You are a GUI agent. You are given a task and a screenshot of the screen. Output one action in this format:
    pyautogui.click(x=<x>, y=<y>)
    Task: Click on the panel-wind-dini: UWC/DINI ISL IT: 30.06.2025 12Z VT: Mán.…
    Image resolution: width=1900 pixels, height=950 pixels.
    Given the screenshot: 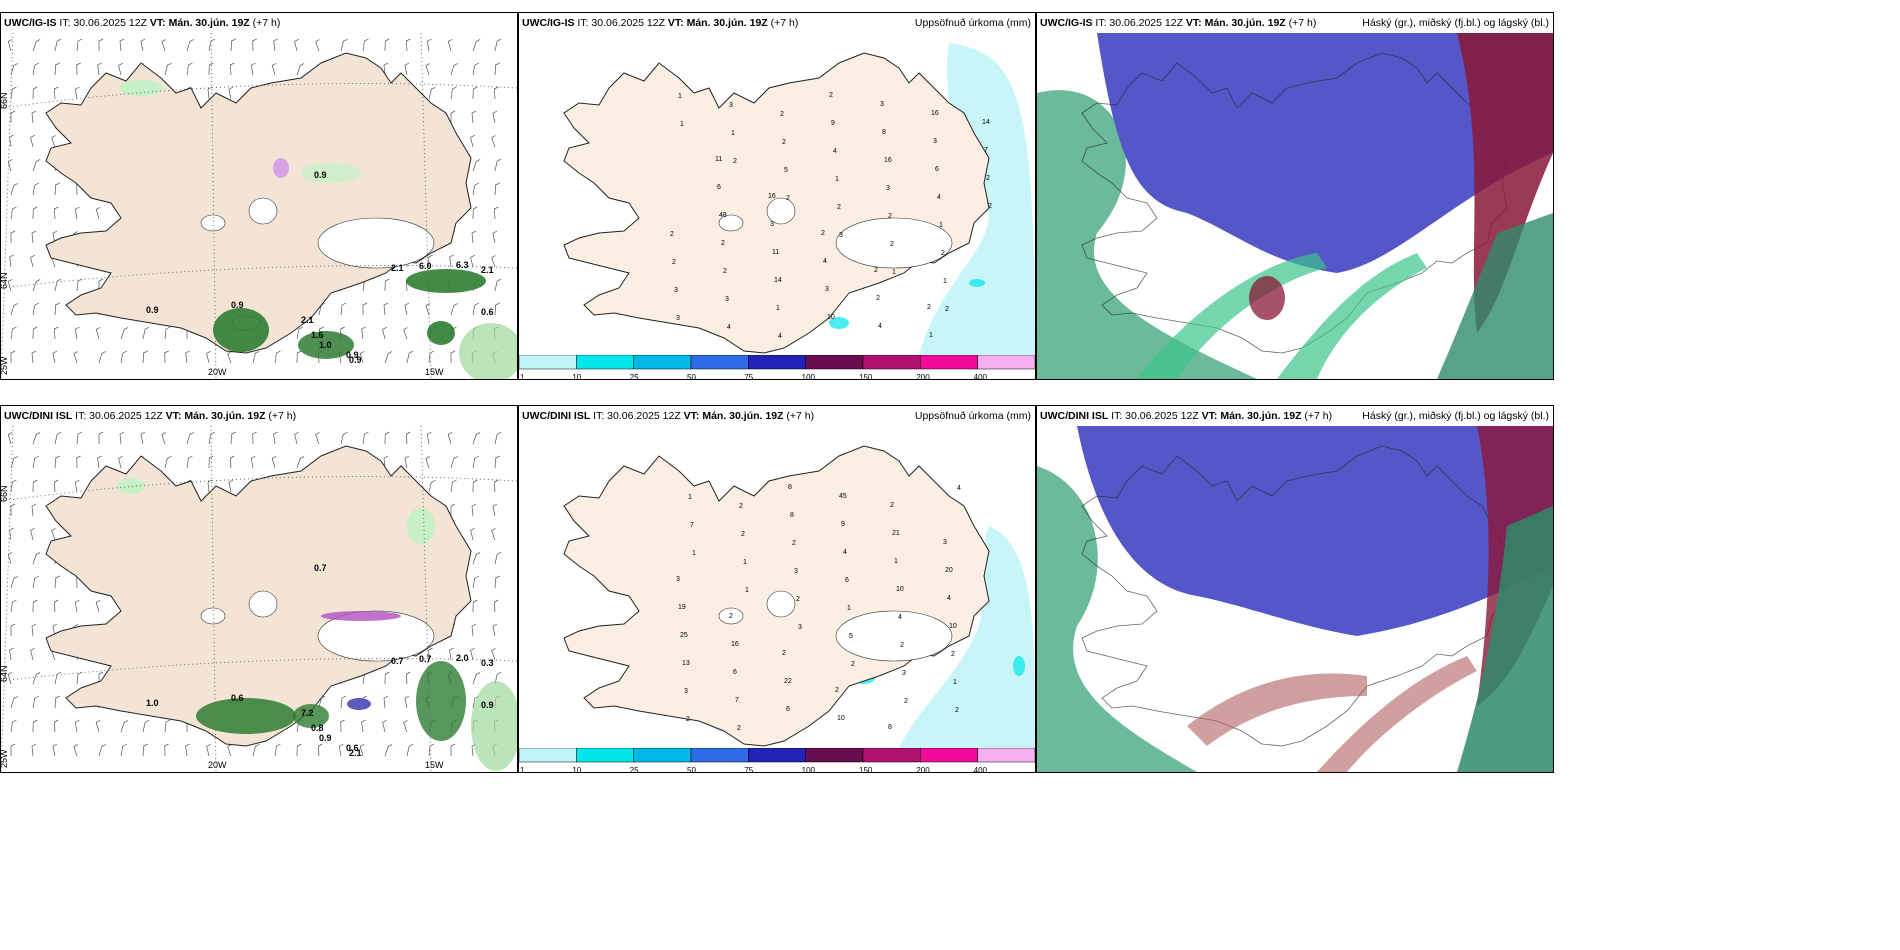 What is the action you would take?
    pyautogui.click(x=259, y=589)
    